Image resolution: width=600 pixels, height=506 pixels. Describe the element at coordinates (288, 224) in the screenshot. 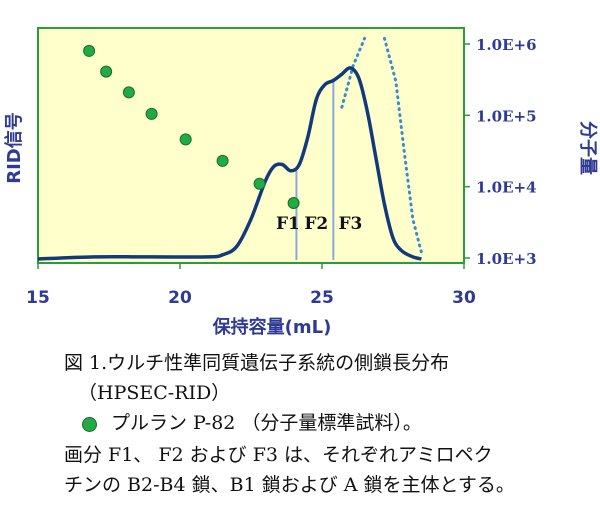

I see `fraction-label-f1: F1` at that location.